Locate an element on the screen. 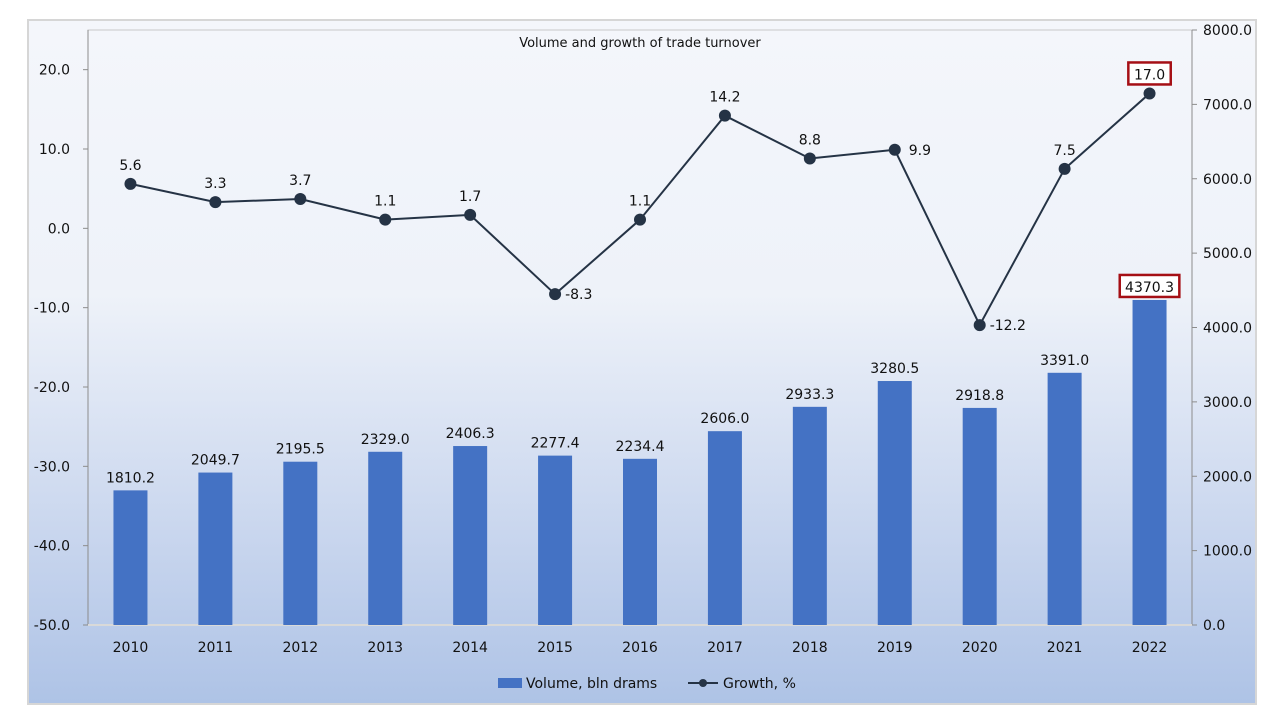  bar-2020 is located at coordinates (979, 516).